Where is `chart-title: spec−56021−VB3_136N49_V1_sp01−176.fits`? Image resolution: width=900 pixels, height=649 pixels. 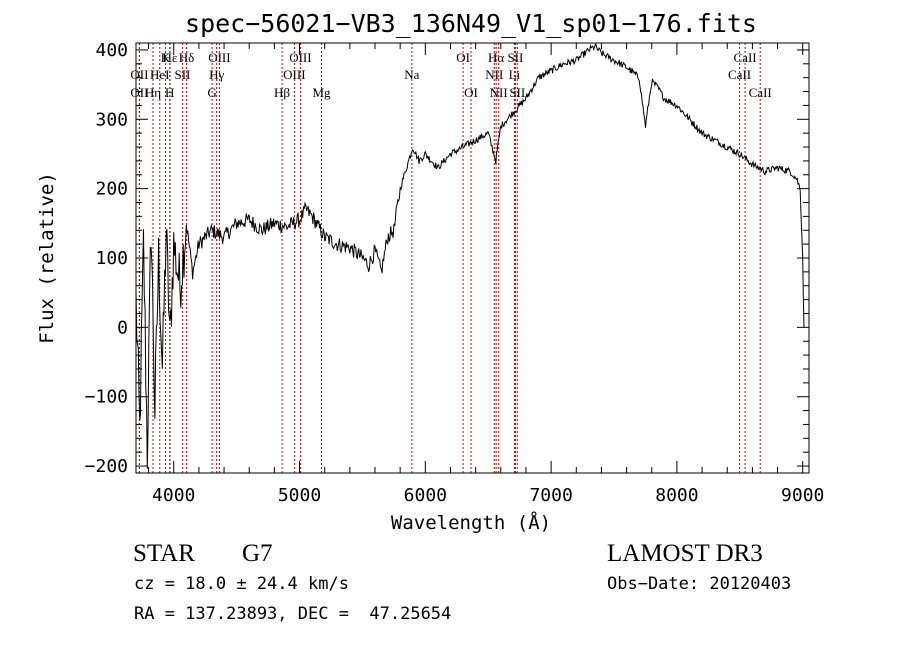 chart-title: spec−56021−VB3_136N49_V1_sp01−176.fits is located at coordinates (471, 23).